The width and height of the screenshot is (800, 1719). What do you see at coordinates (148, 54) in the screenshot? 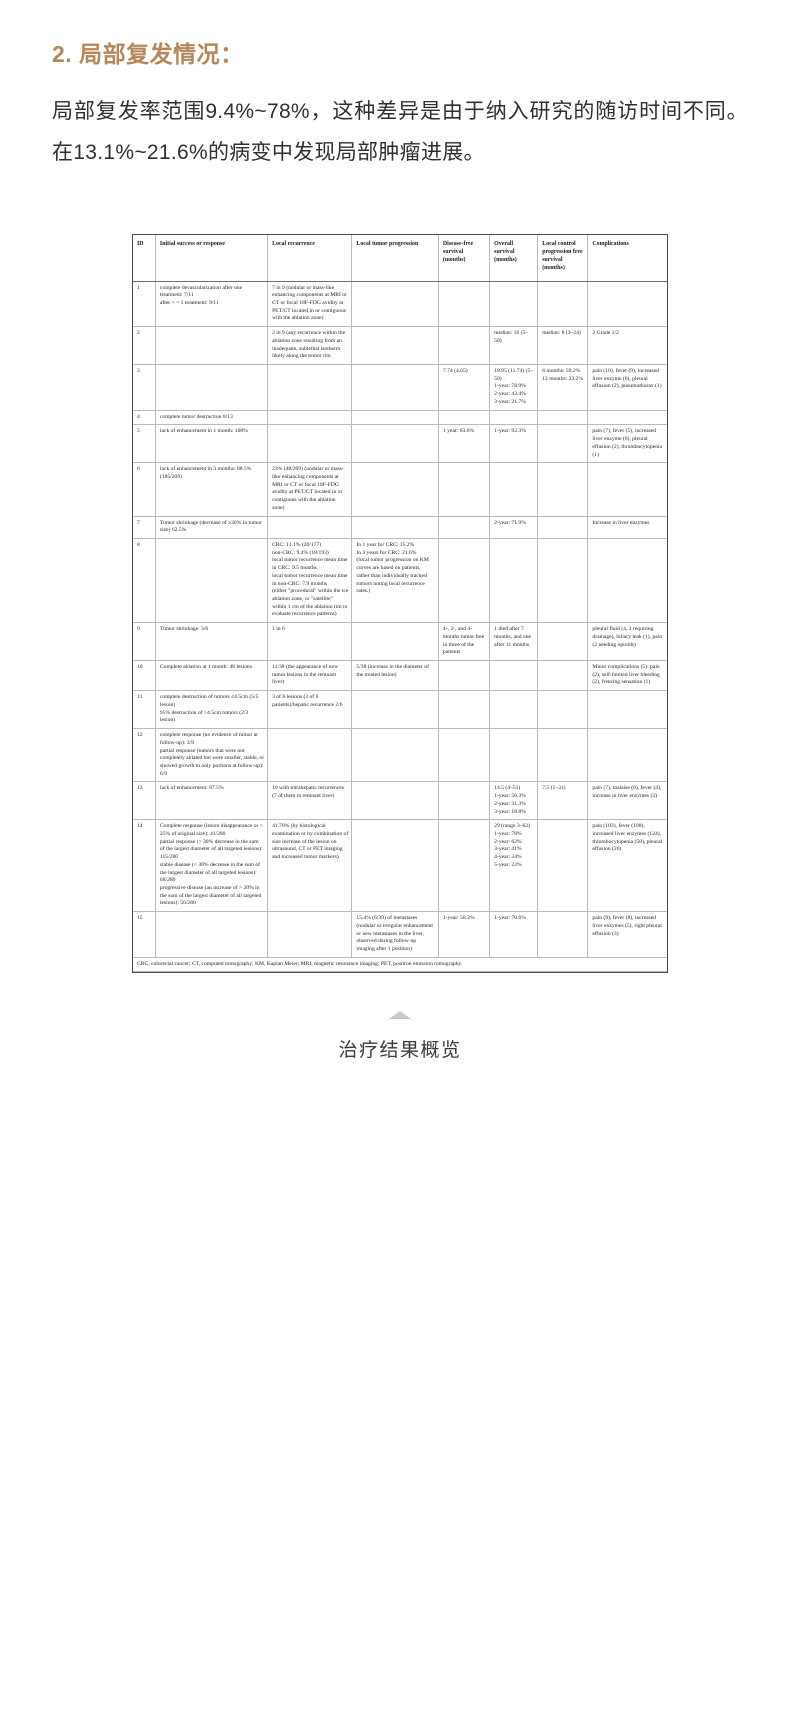
I see `section-heading: 2. 局部复发情况：` at bounding box center [148, 54].